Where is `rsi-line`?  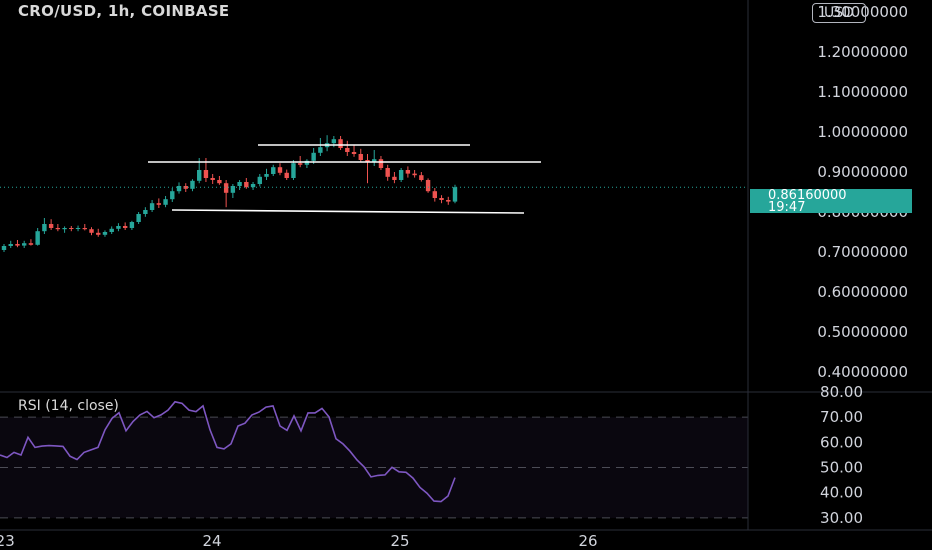
rsi-line is located at coordinates (228, 451).